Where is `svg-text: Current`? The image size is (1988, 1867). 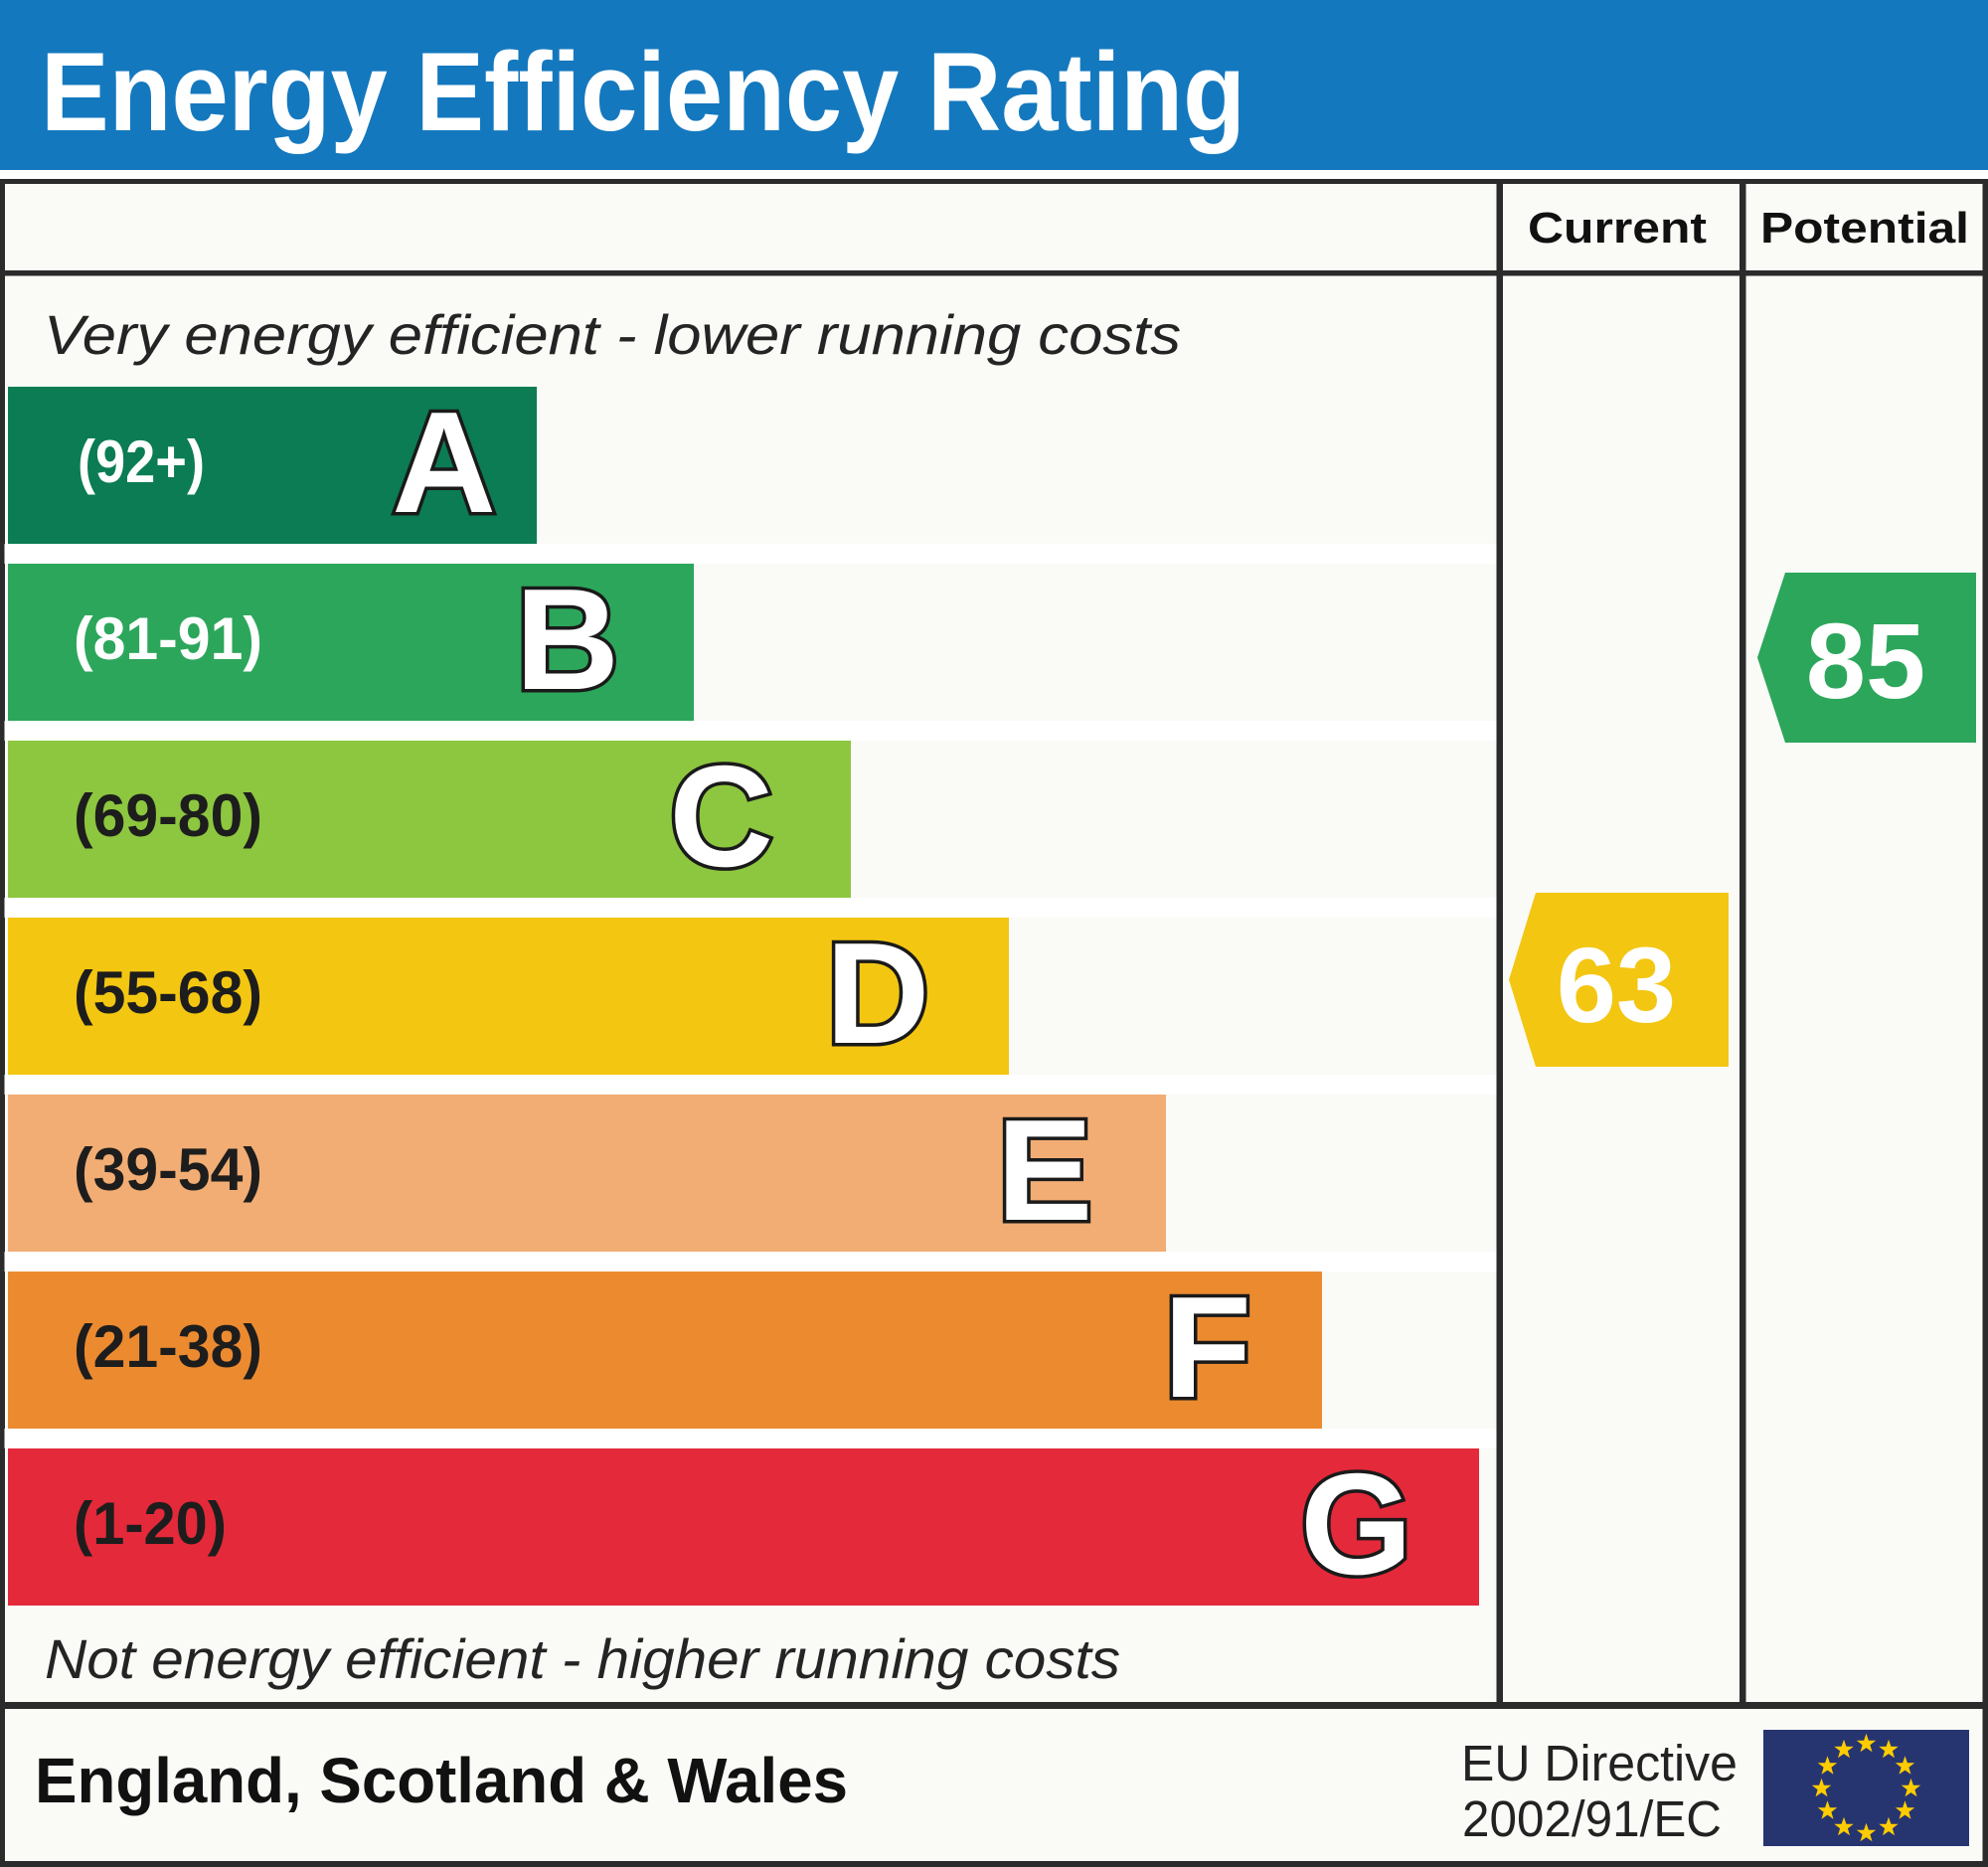 svg-text: Current is located at coordinates (1617, 228).